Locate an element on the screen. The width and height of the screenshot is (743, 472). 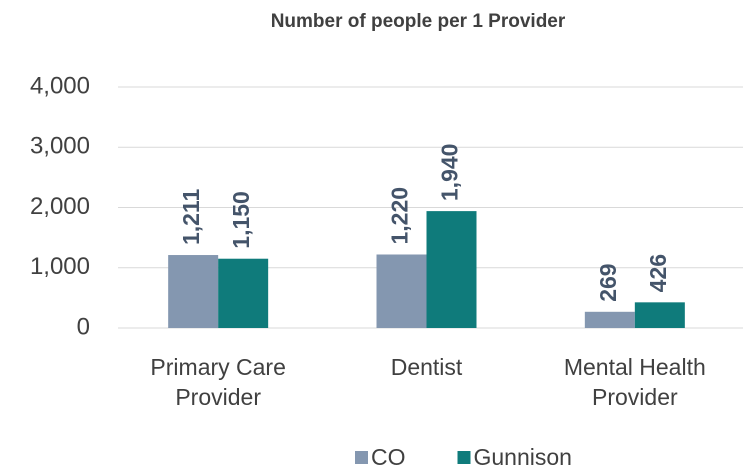
data-label: 426 is located at coordinates (658, 273).